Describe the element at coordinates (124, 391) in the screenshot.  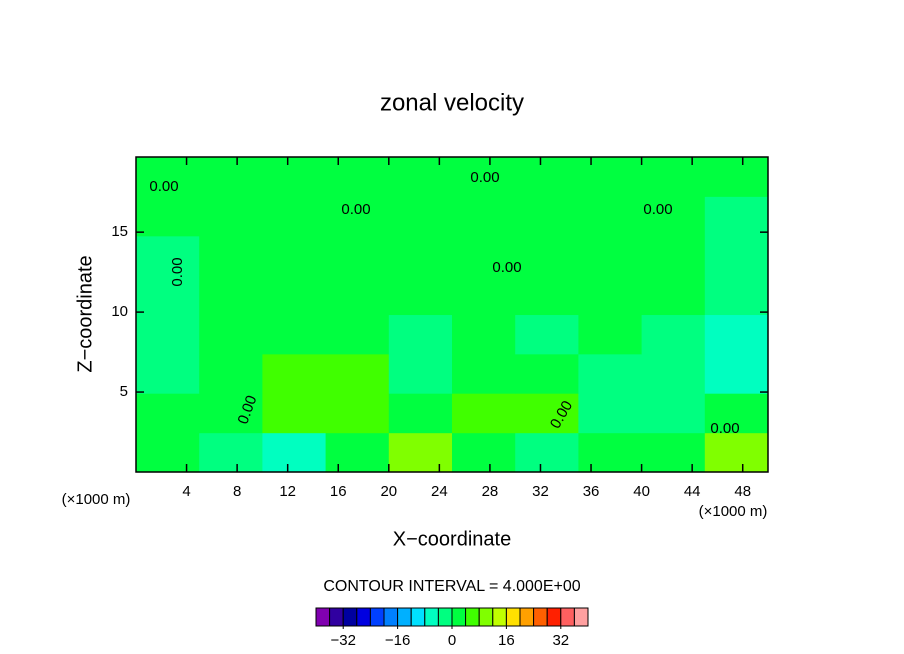
I see `y-tick-label: 5` at that location.